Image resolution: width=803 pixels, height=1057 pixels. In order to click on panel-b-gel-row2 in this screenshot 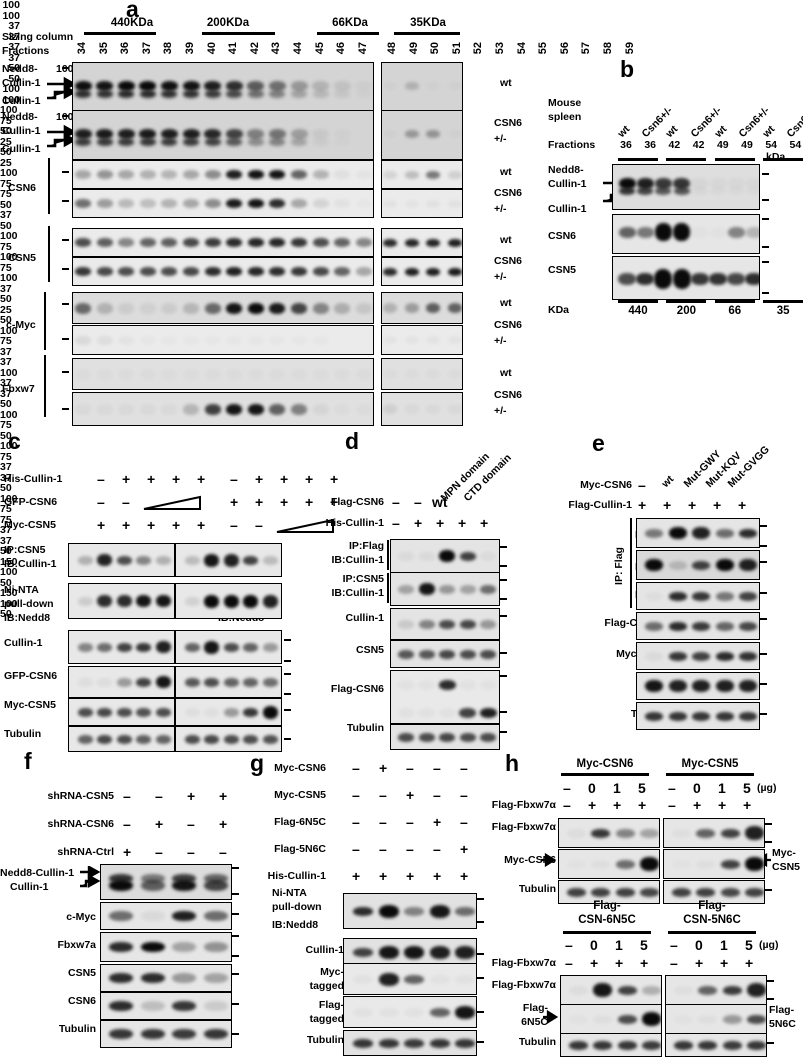, I will do `click(686, 234)`.